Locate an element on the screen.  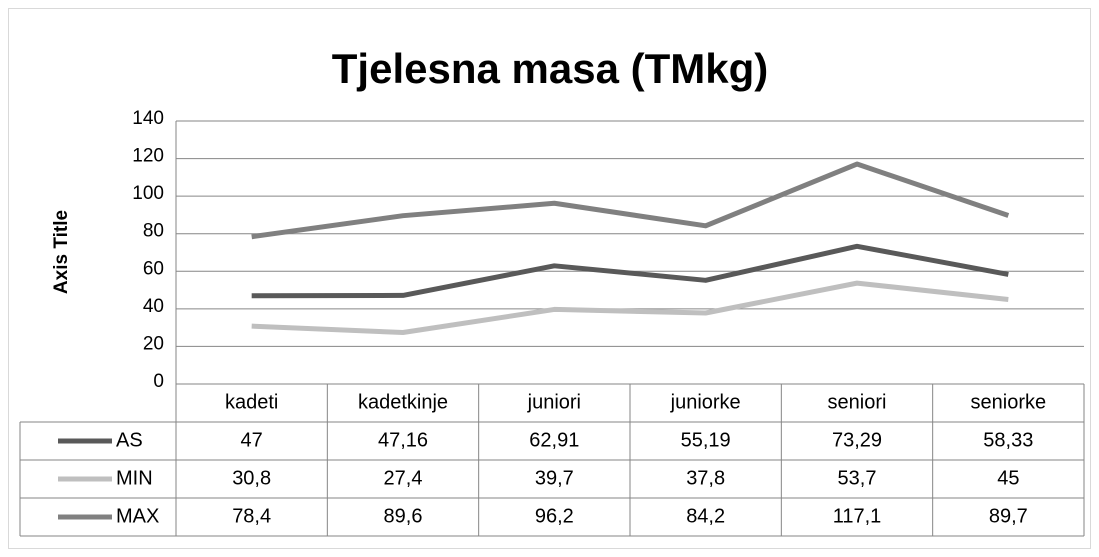
table-cell: 45 is located at coordinates (1008, 478).